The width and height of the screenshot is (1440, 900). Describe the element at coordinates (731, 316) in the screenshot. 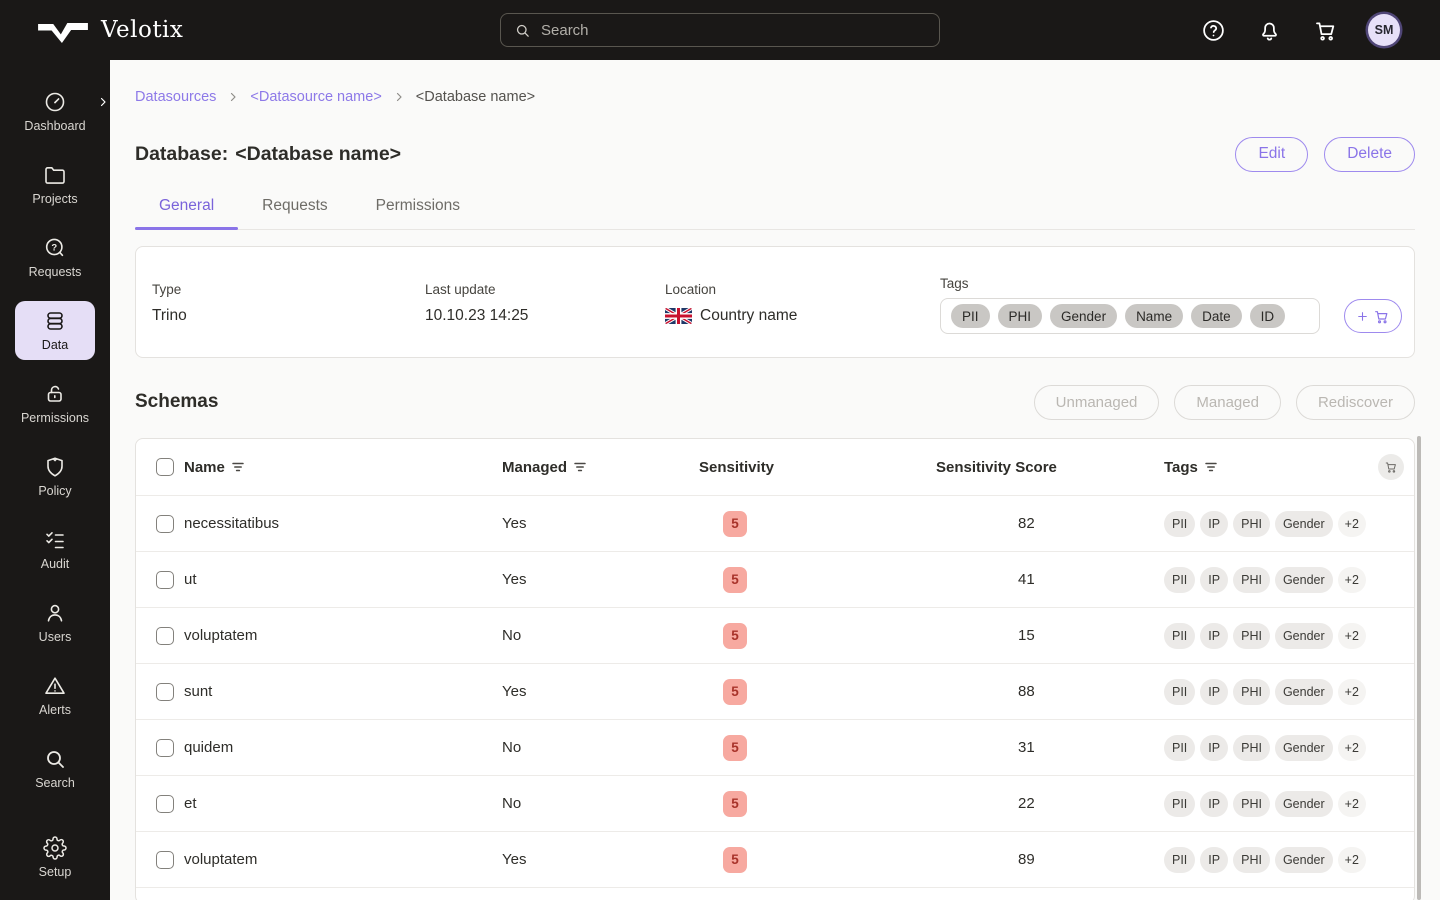

I see `info-field-value: Country name` at that location.